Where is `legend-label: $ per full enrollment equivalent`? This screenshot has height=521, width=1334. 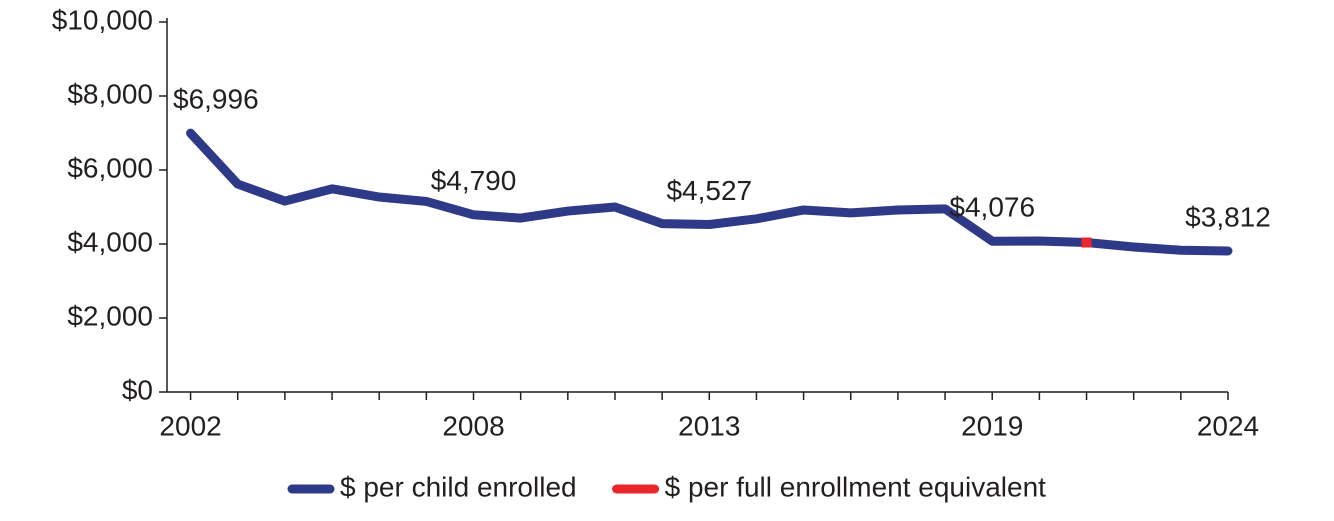
legend-label: $ per full enrollment equivalent is located at coordinates (856, 486).